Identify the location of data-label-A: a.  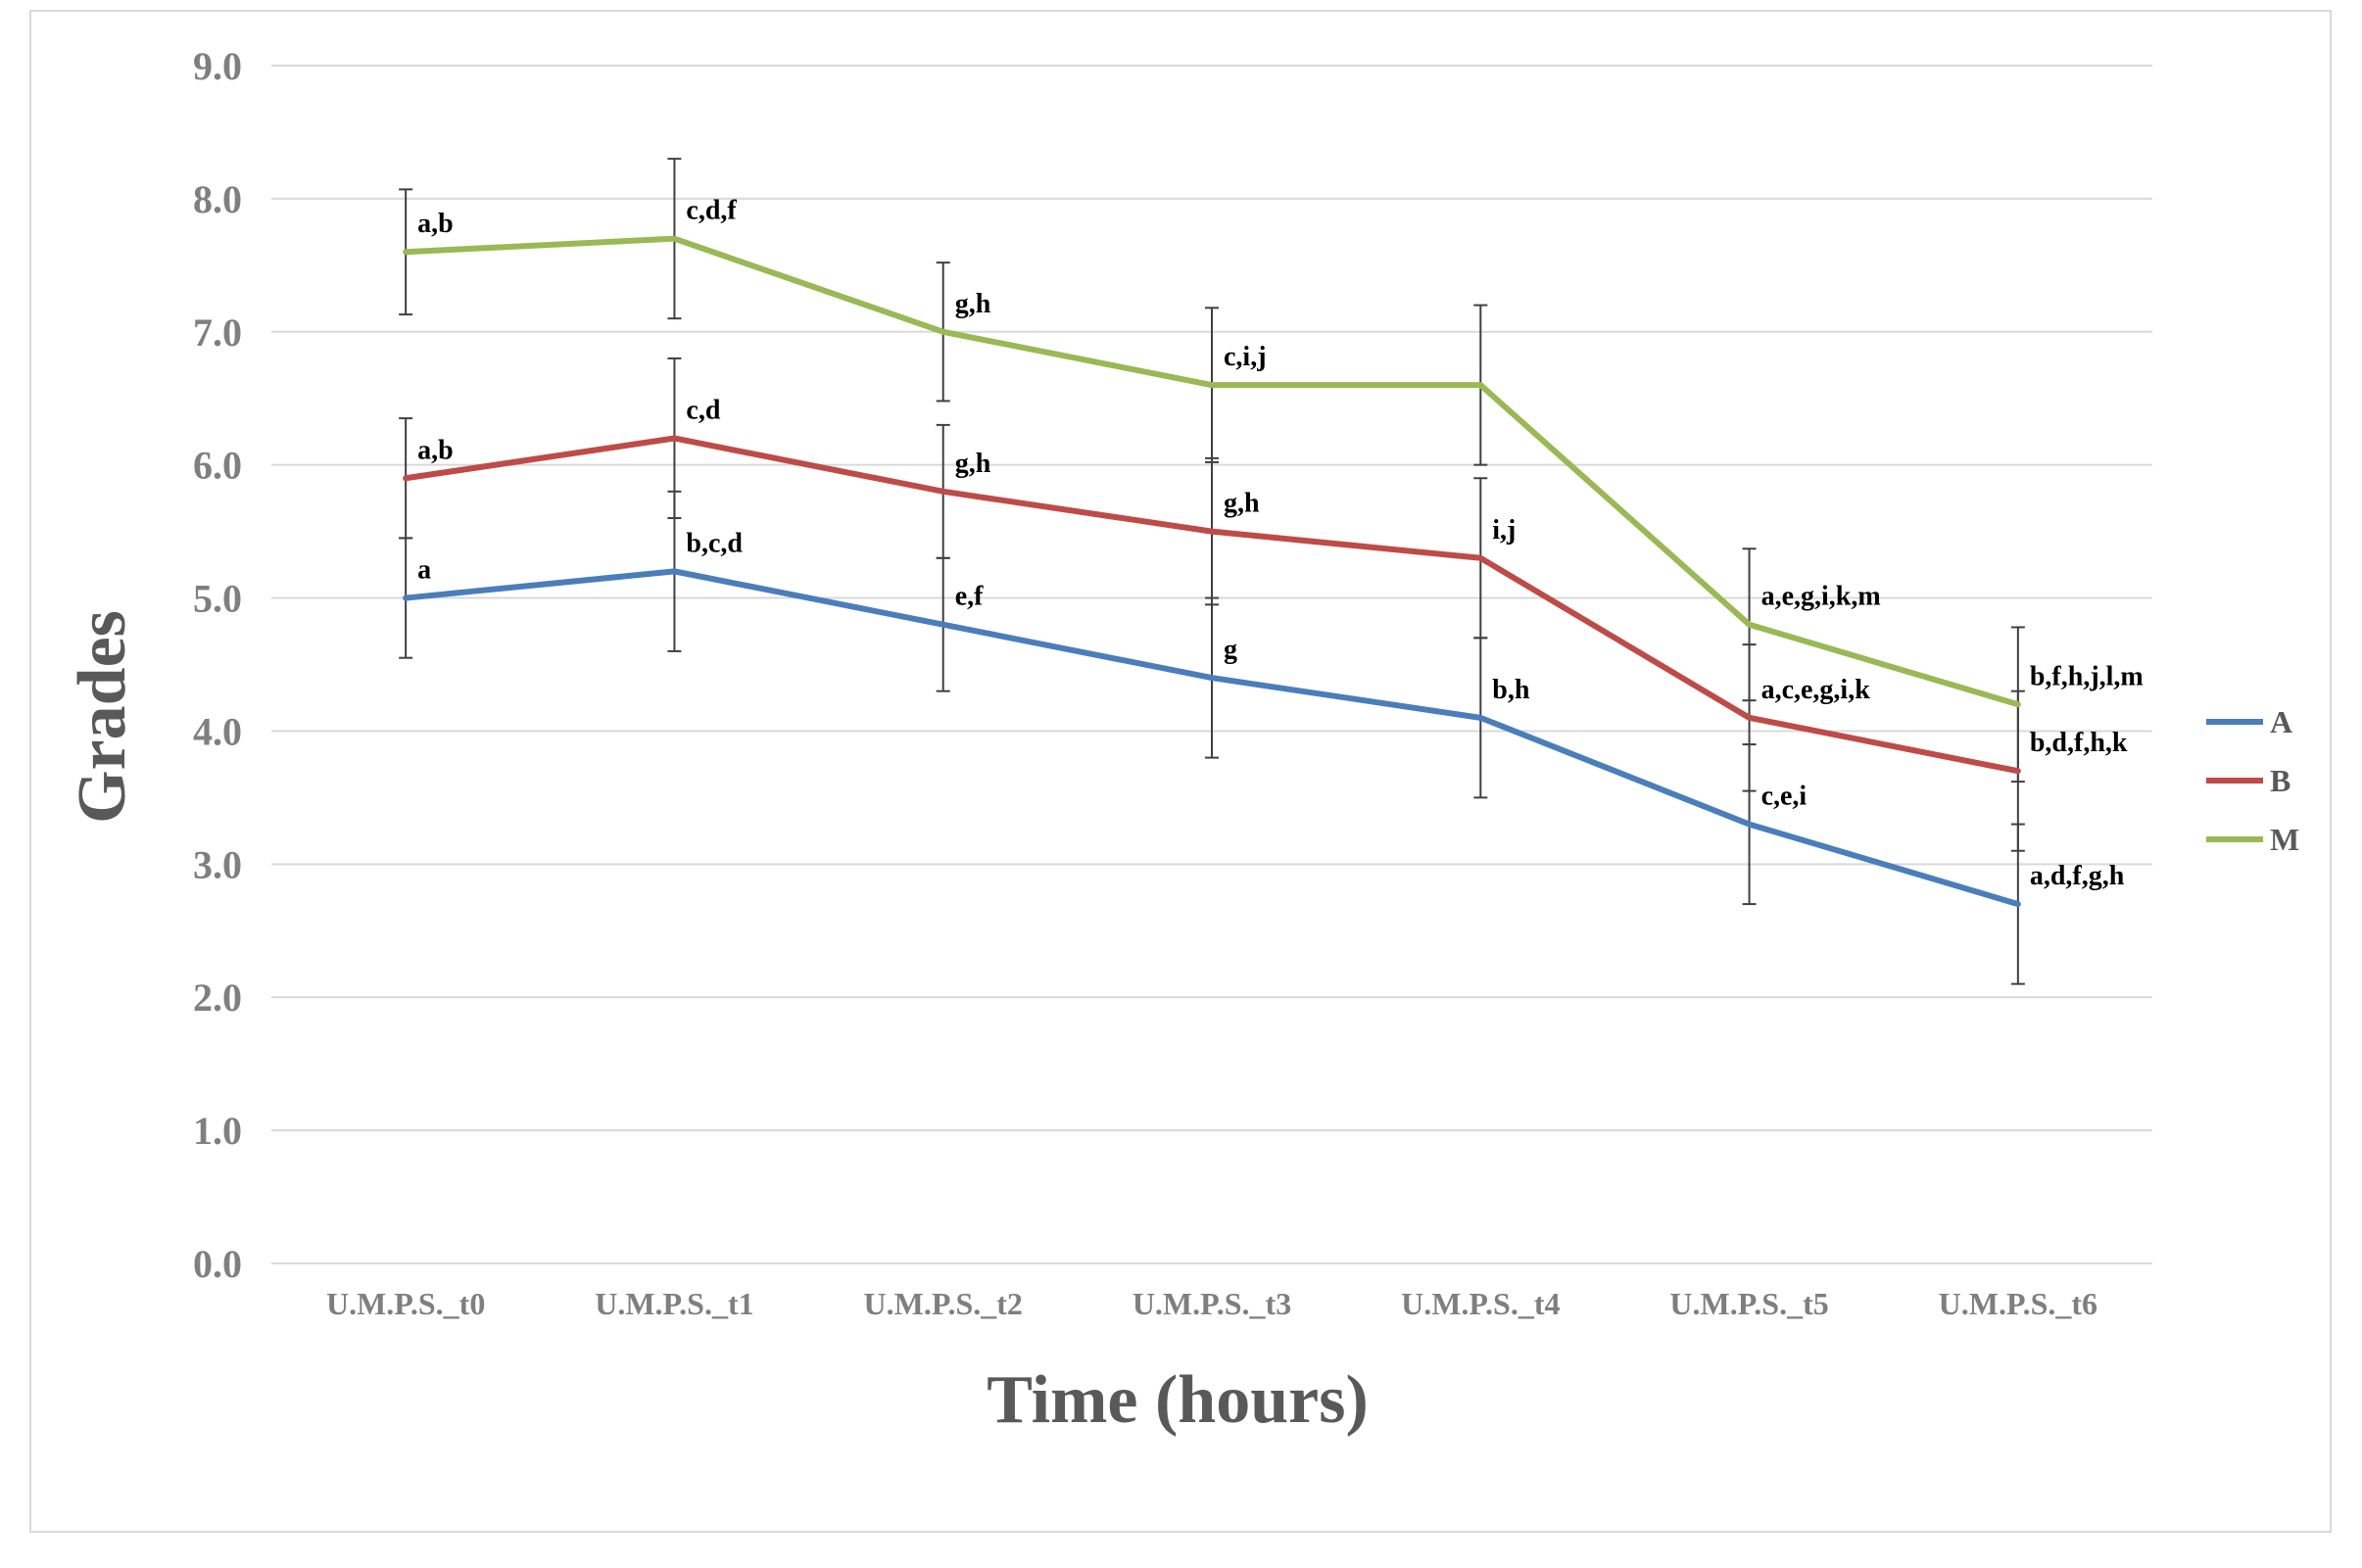
(424, 570).